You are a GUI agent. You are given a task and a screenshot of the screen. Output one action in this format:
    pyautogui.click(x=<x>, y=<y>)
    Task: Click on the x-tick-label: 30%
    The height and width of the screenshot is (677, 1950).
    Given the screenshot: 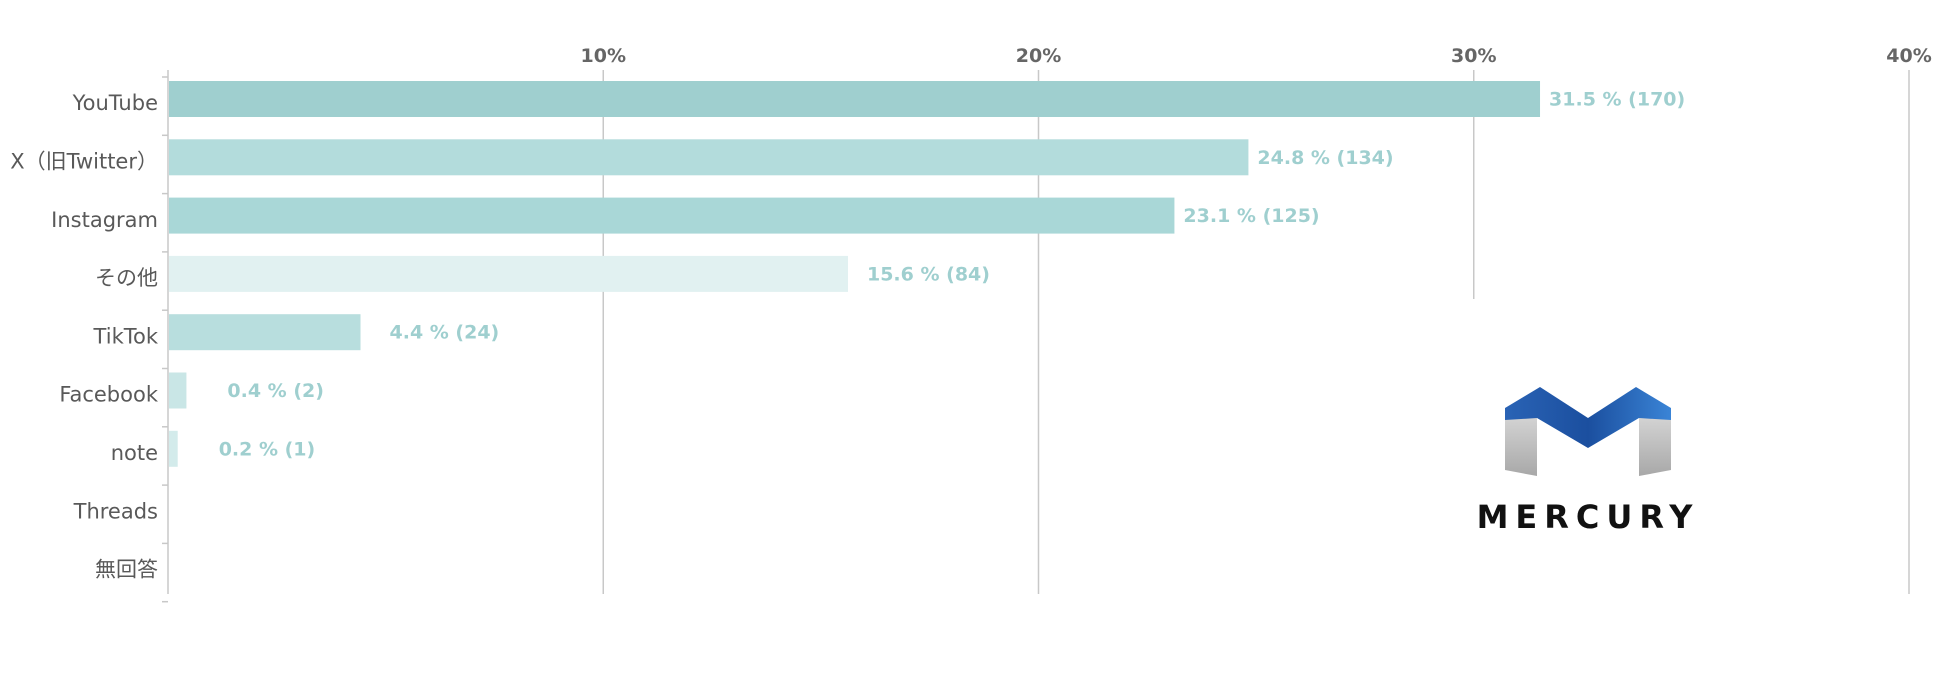 What is the action you would take?
    pyautogui.click(x=1473, y=56)
    